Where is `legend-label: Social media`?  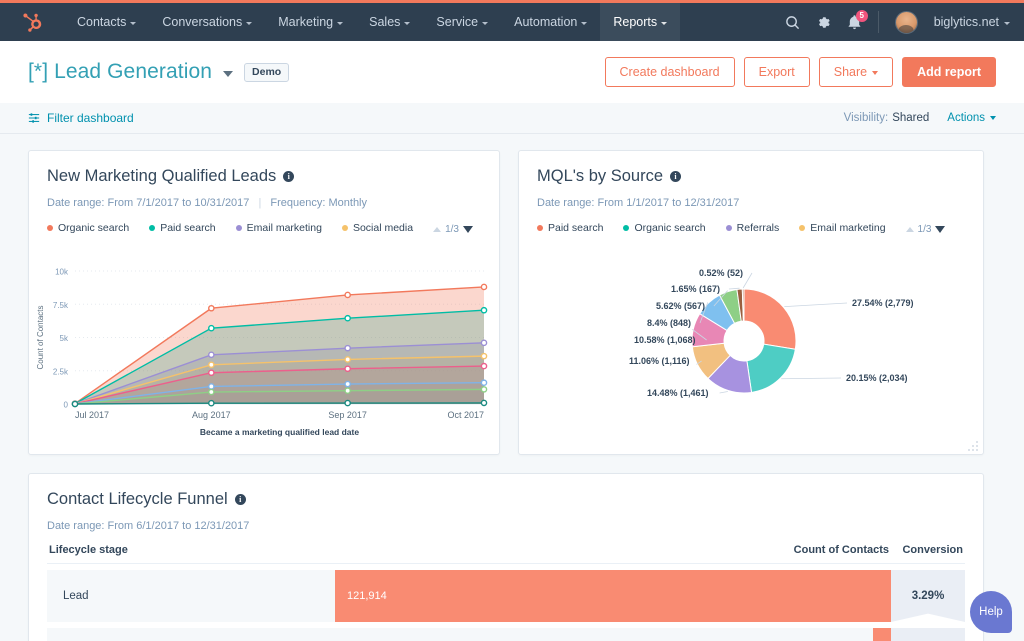 legend-label: Social media is located at coordinates (383, 228).